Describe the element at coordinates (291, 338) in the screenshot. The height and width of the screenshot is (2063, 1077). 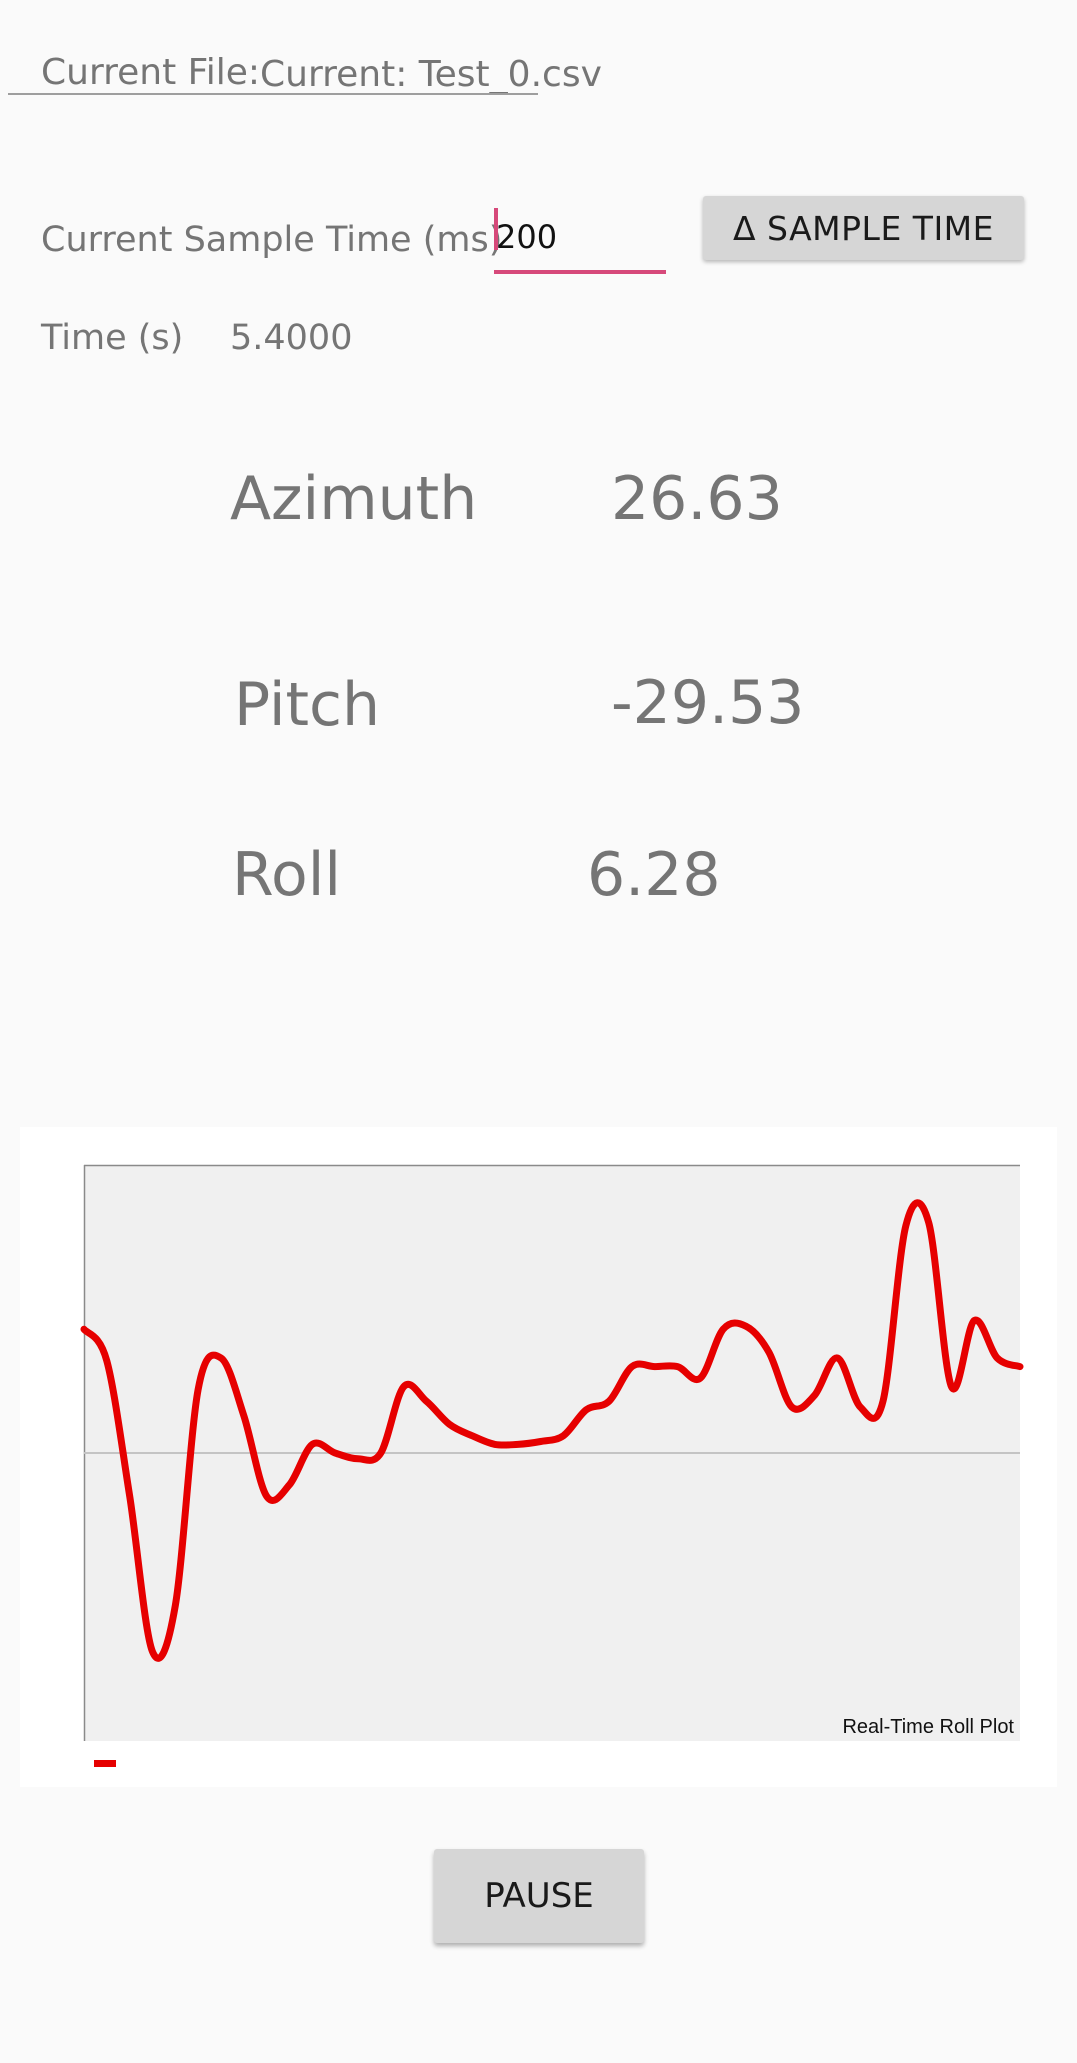
I see `time-value: 5.4000` at that location.